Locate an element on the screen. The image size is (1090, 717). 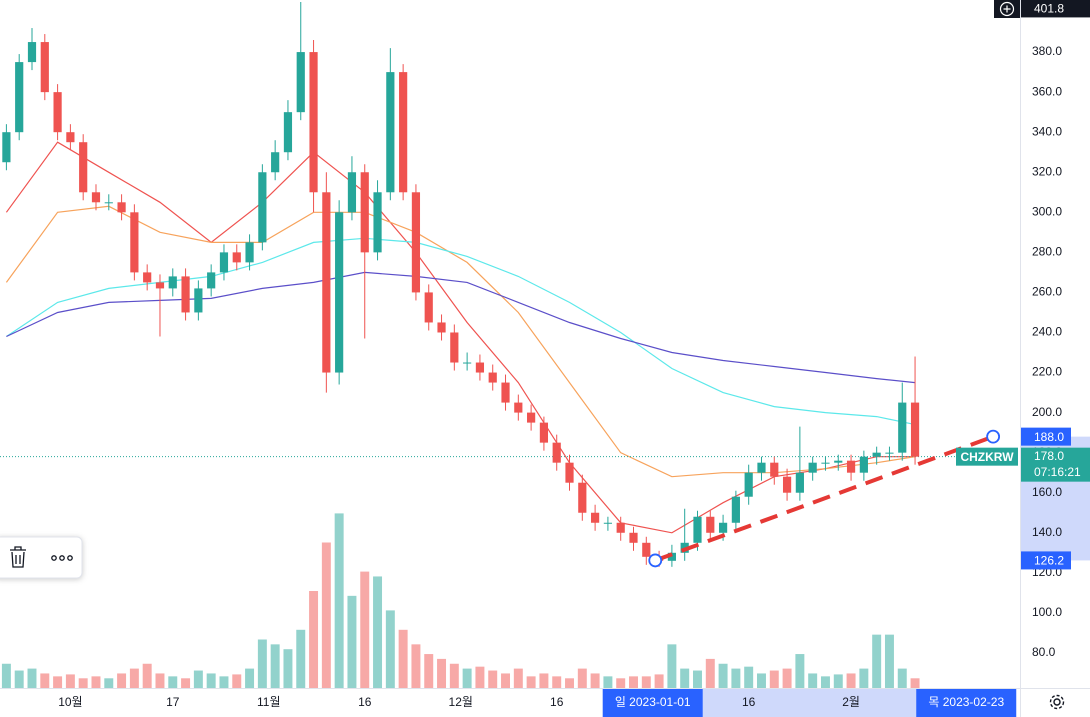
x-tick-label: 11월 is located at coordinates (269, 702).